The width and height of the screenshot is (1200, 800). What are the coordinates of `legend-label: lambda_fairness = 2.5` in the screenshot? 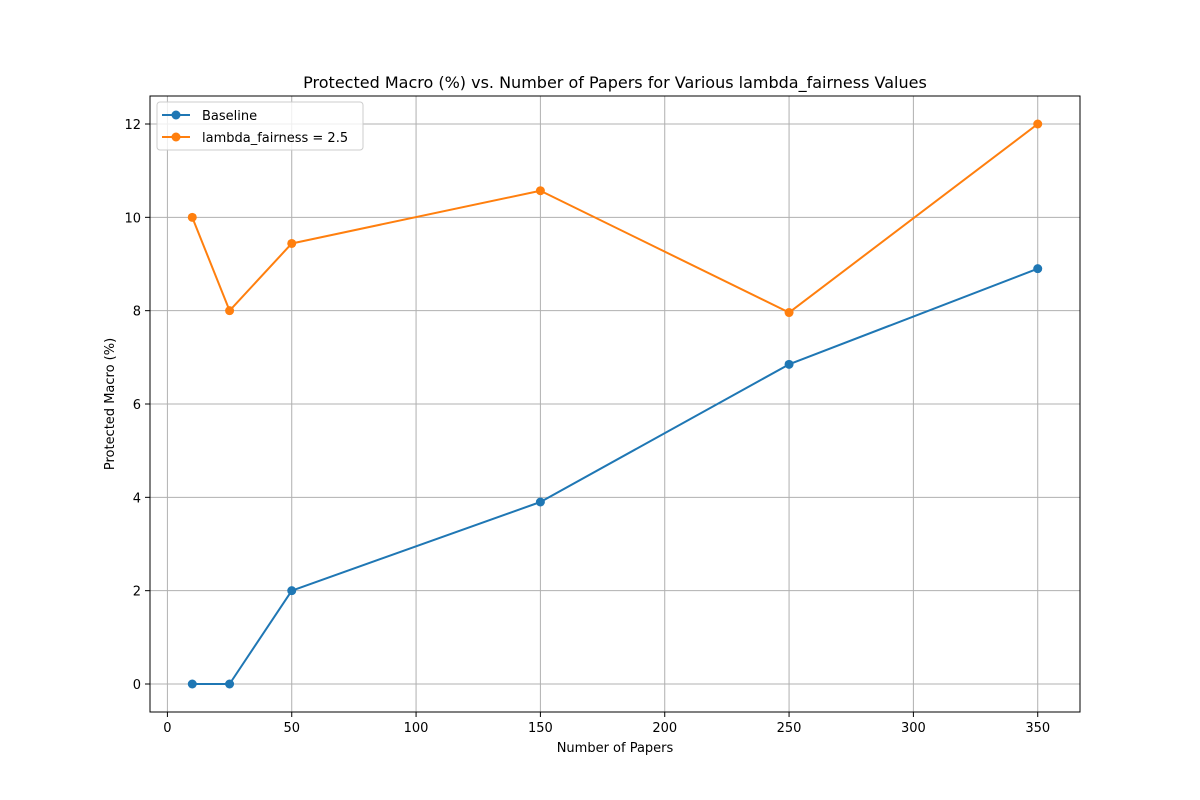 It's located at (275, 138).